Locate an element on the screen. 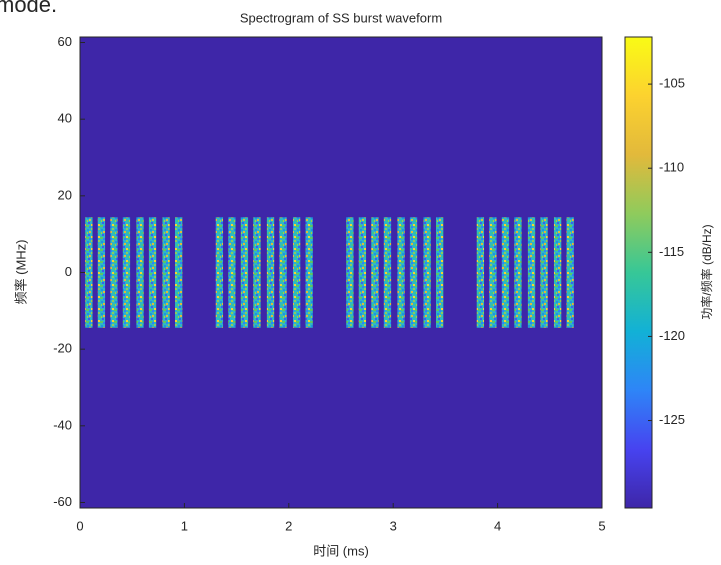  x-tick-label: 1 is located at coordinates (184, 525).